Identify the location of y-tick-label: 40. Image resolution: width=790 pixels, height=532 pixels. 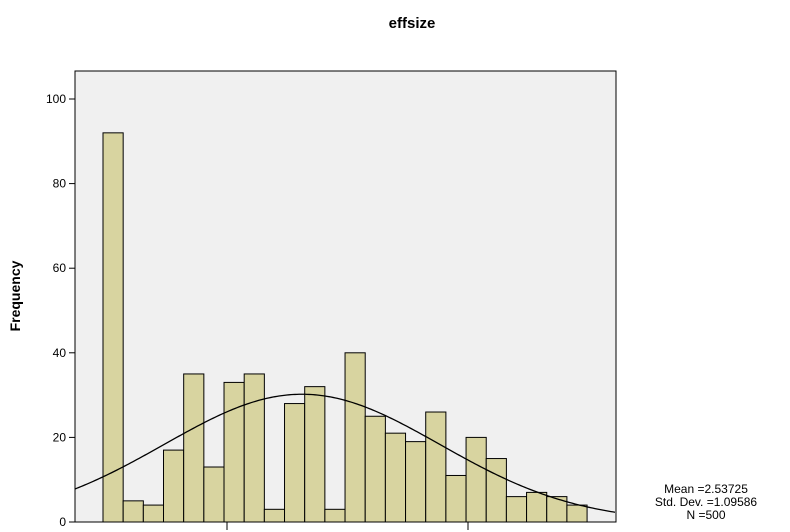
(60, 353).